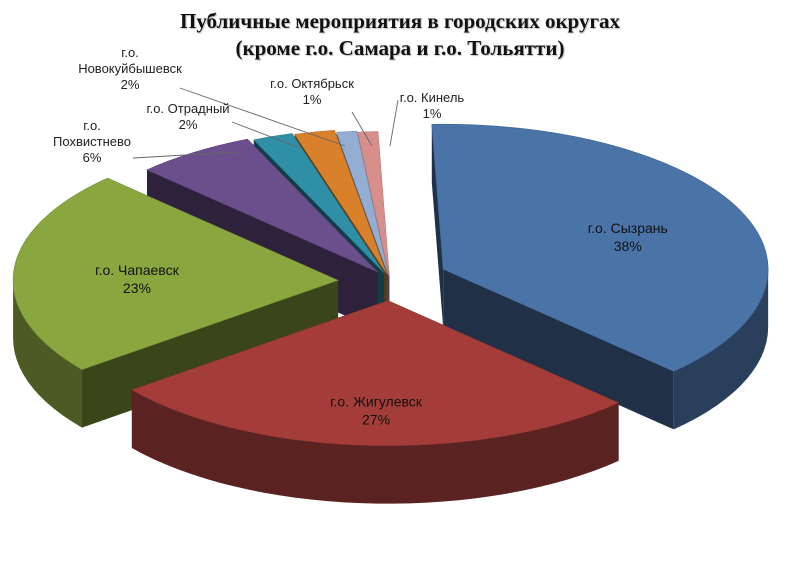 This screenshot has width=800, height=587. I want to click on slice-label-1: г.о. Жигулевск 27%, so click(376, 410).